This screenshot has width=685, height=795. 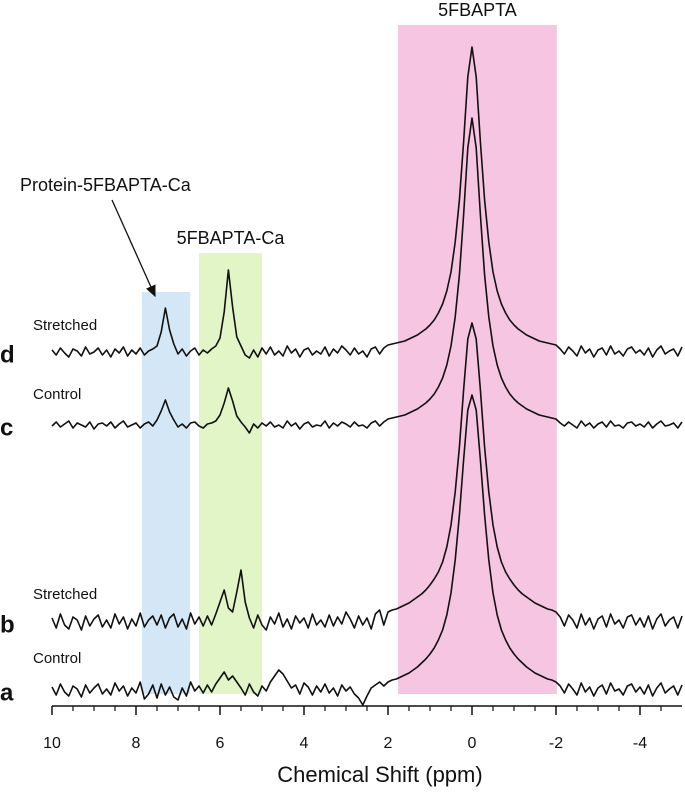 What do you see at coordinates (7, 692) in the screenshot?
I see `trace-letter: a` at bounding box center [7, 692].